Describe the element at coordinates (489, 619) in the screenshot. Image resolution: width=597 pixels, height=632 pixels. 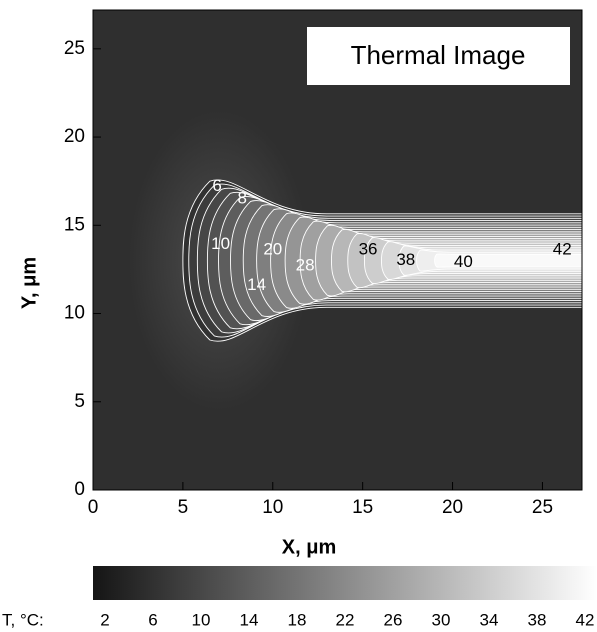
I see `colorbar-tick-label: 34` at that location.